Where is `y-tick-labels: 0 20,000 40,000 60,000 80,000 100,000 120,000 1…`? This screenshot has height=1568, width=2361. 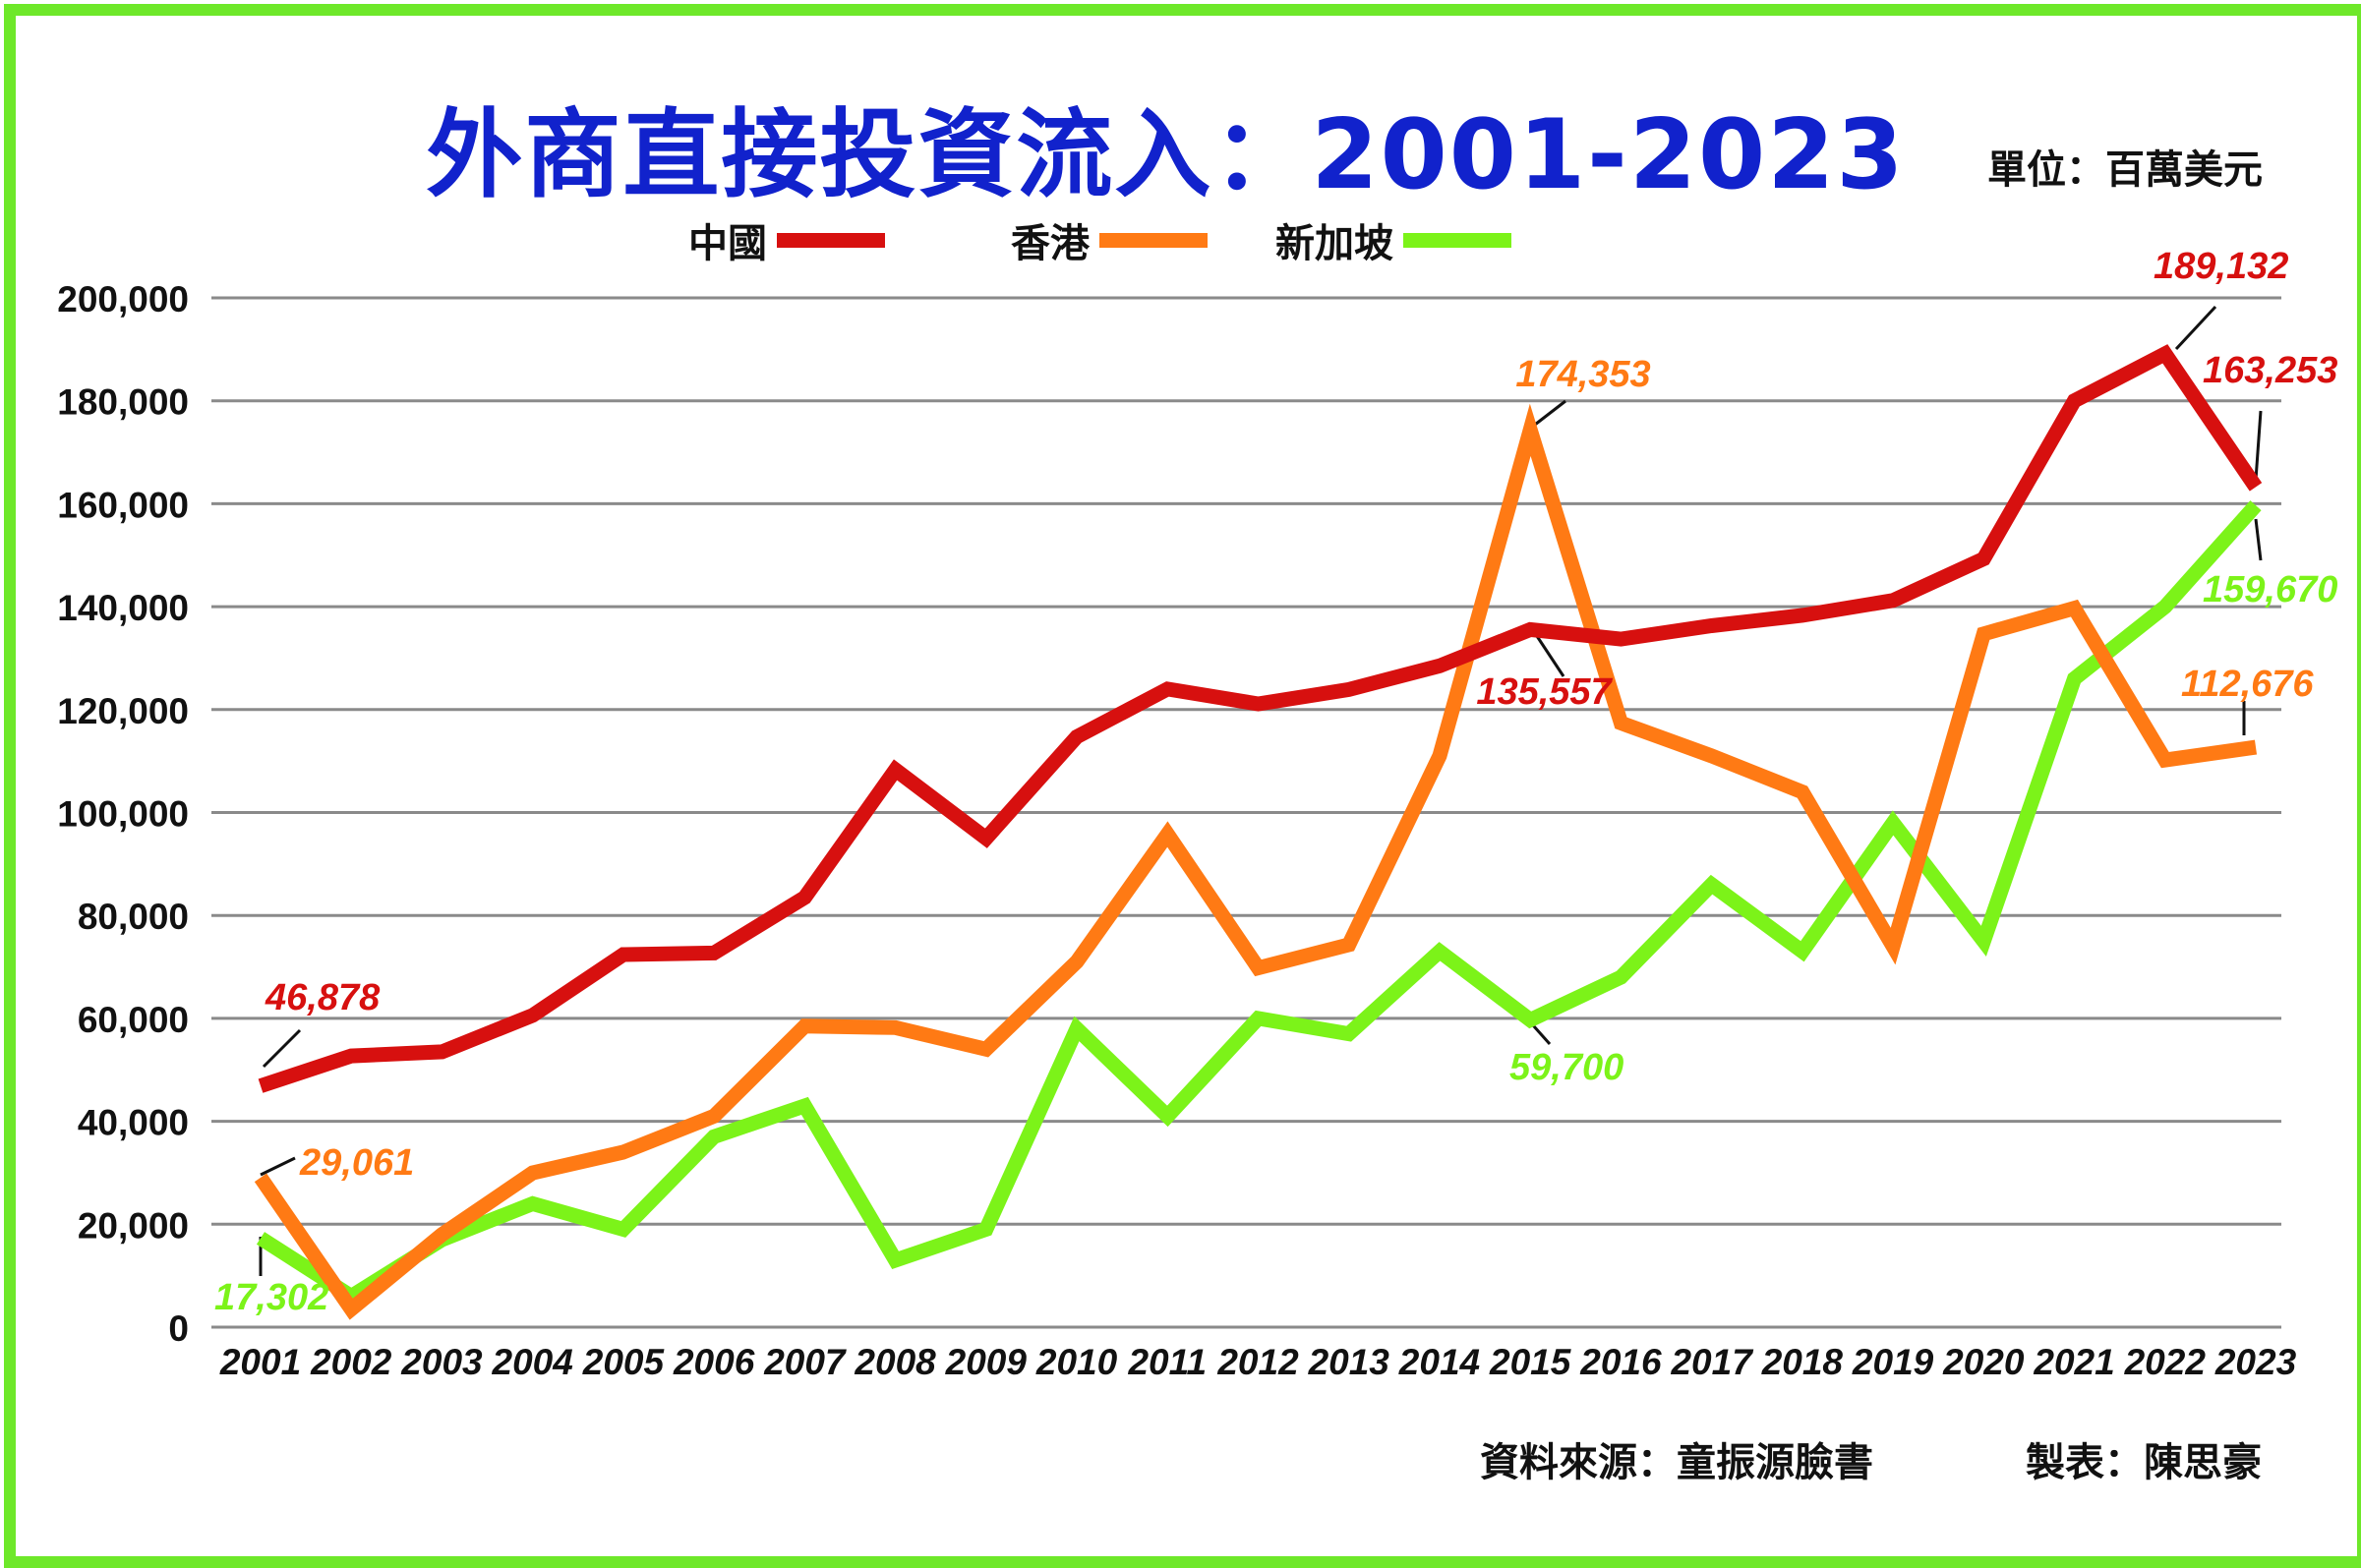
y-tick-labels: 0 20,000 40,000 60,000 80,000 100,000 120,000 1… is located at coordinates (123, 814).